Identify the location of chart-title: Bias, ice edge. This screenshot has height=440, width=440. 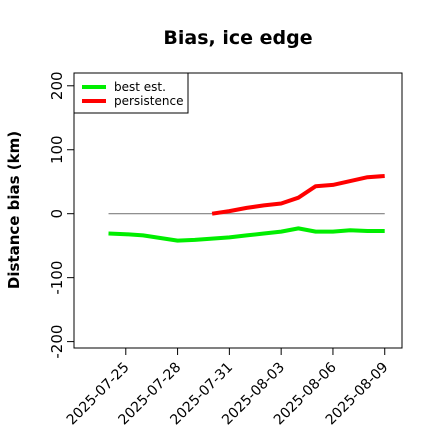
(237, 38).